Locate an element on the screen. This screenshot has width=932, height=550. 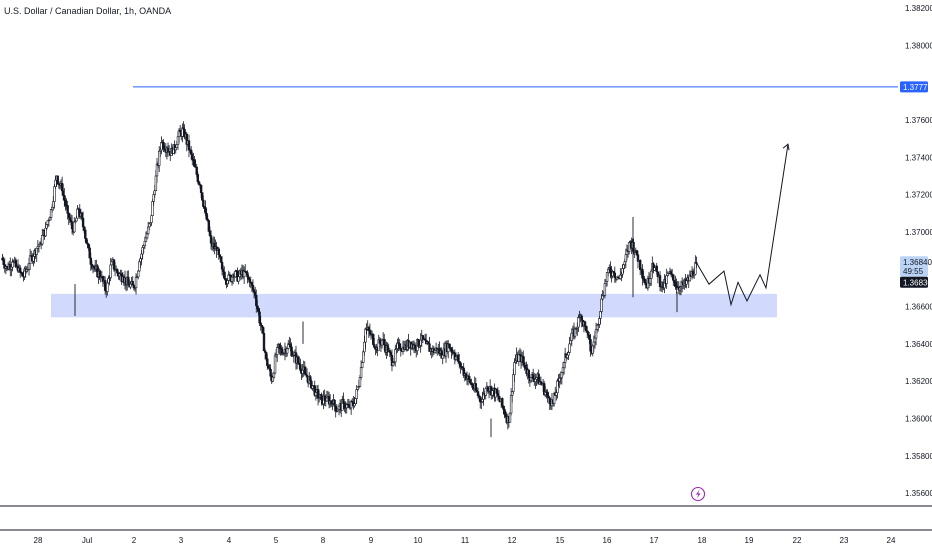
projection-arrowhead is located at coordinates (786, 147).